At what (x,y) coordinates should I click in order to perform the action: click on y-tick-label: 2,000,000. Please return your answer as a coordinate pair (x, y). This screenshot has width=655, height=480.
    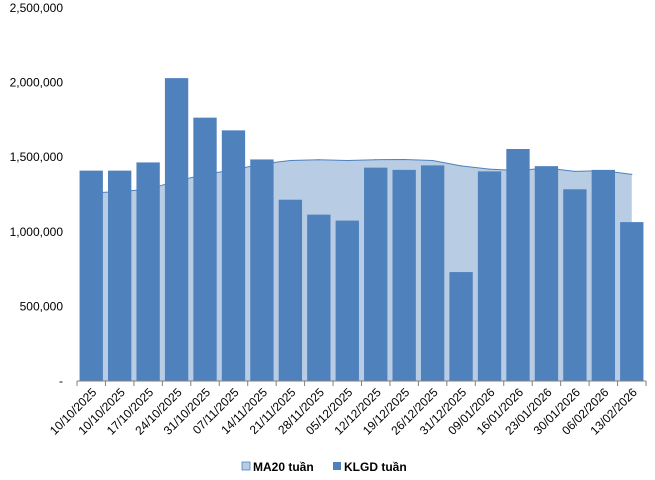
    Looking at the image, I should click on (37, 83).